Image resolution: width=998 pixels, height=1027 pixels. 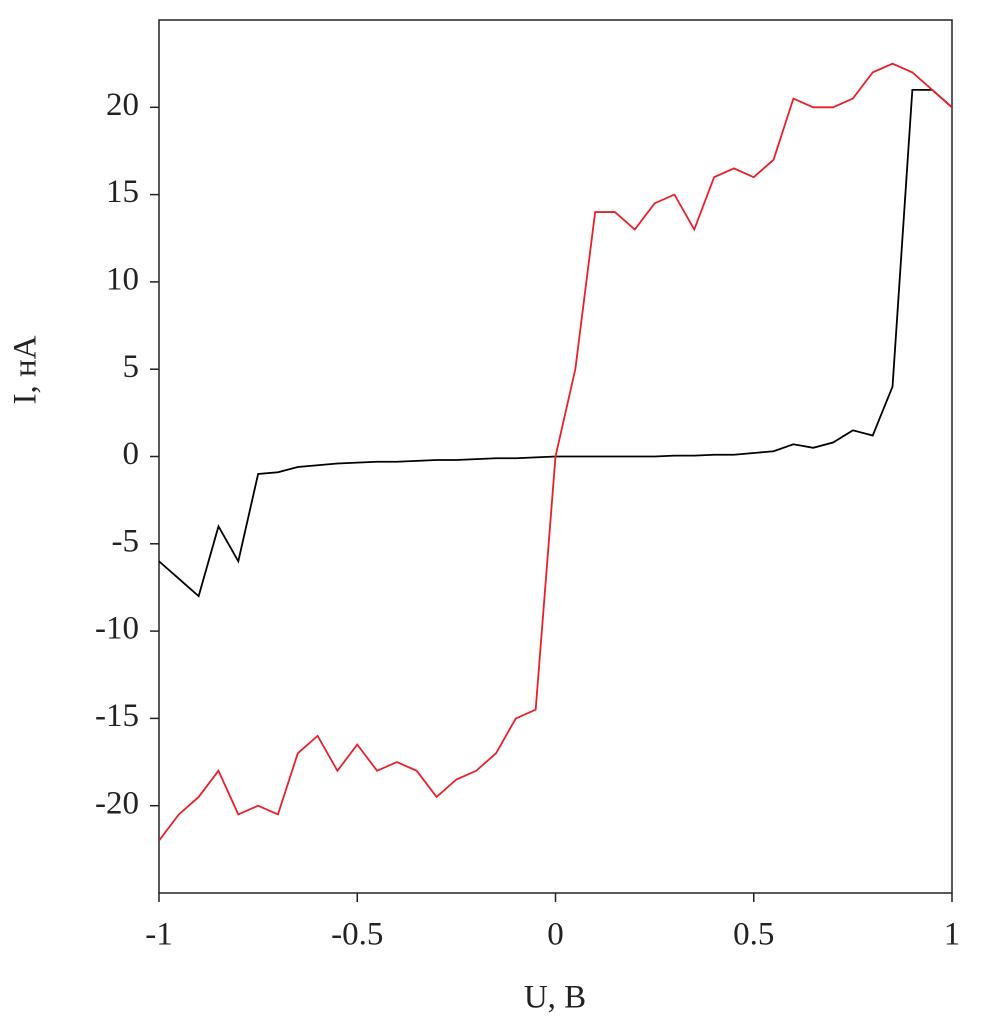 What do you see at coordinates (26, 369) in the screenshot?
I see `y-axis-label: I, нА` at bounding box center [26, 369].